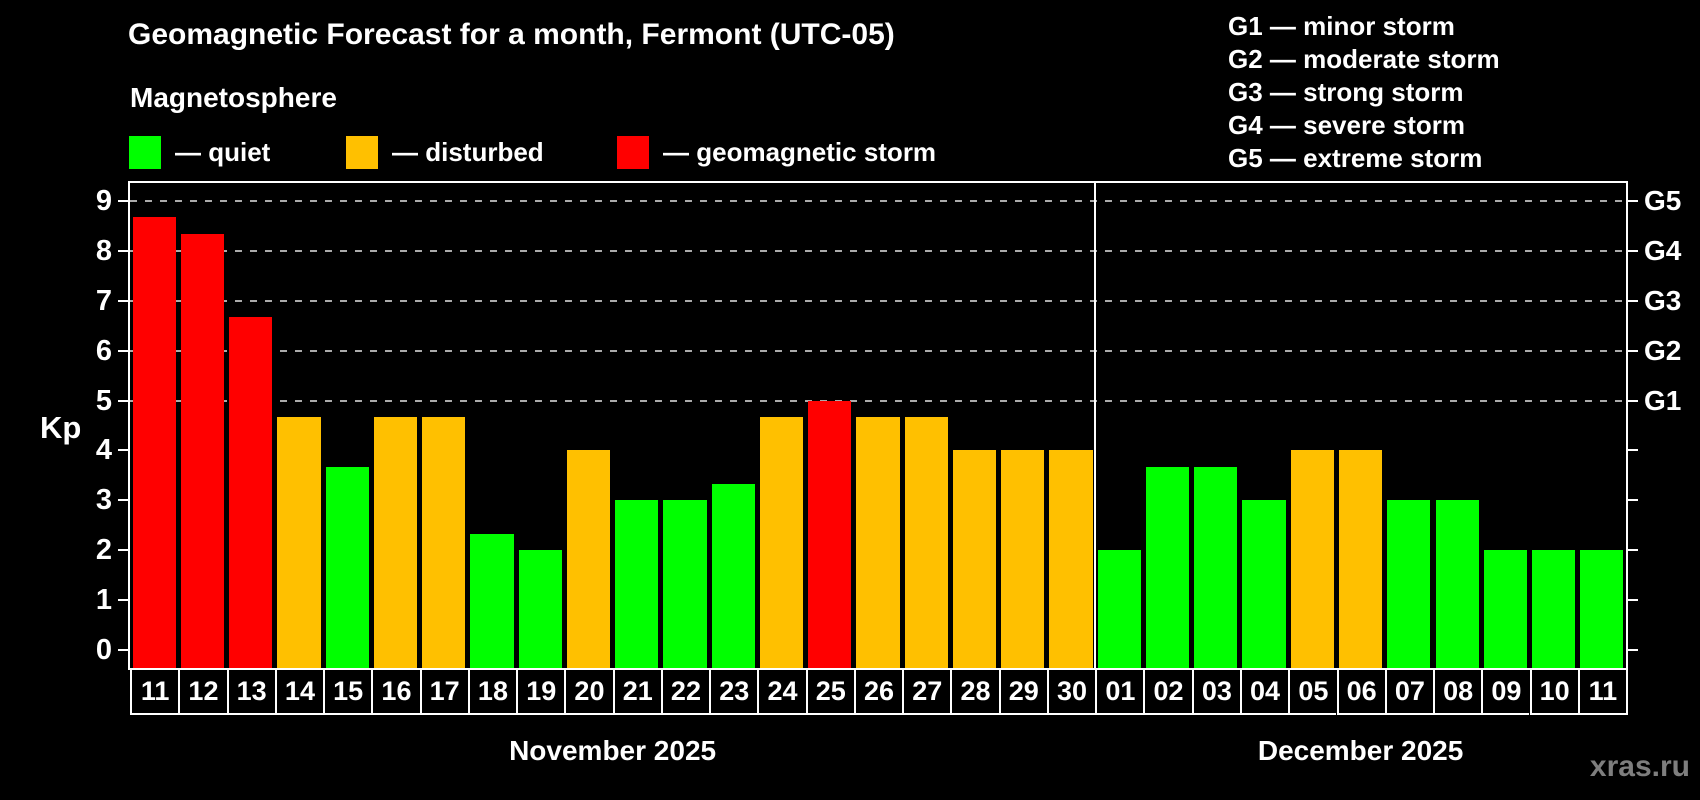  I want to click on plot-border-right, so click(1627, 425).